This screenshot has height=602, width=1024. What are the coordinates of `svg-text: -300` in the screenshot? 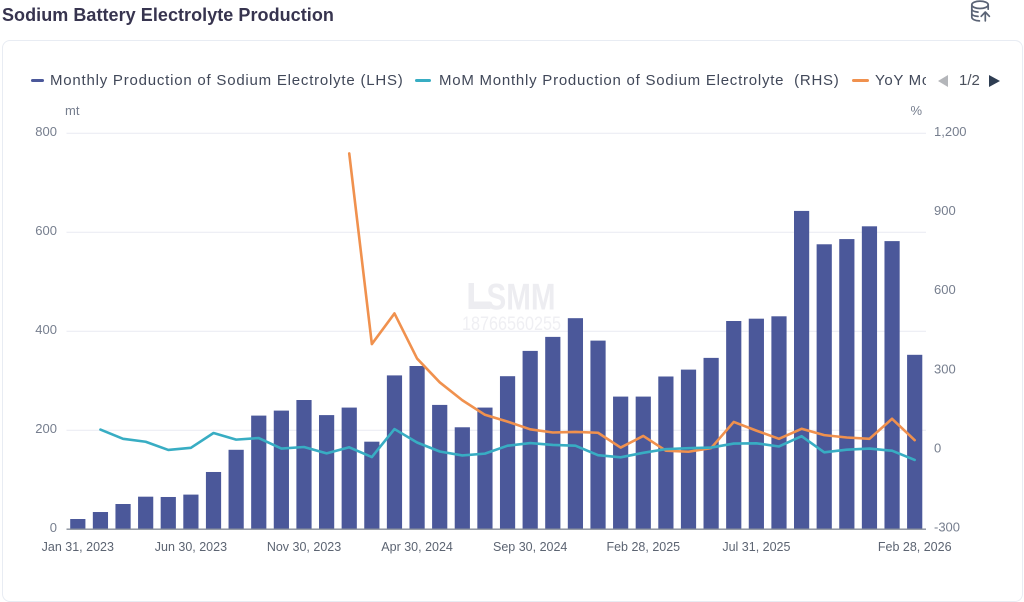 It's located at (947, 526).